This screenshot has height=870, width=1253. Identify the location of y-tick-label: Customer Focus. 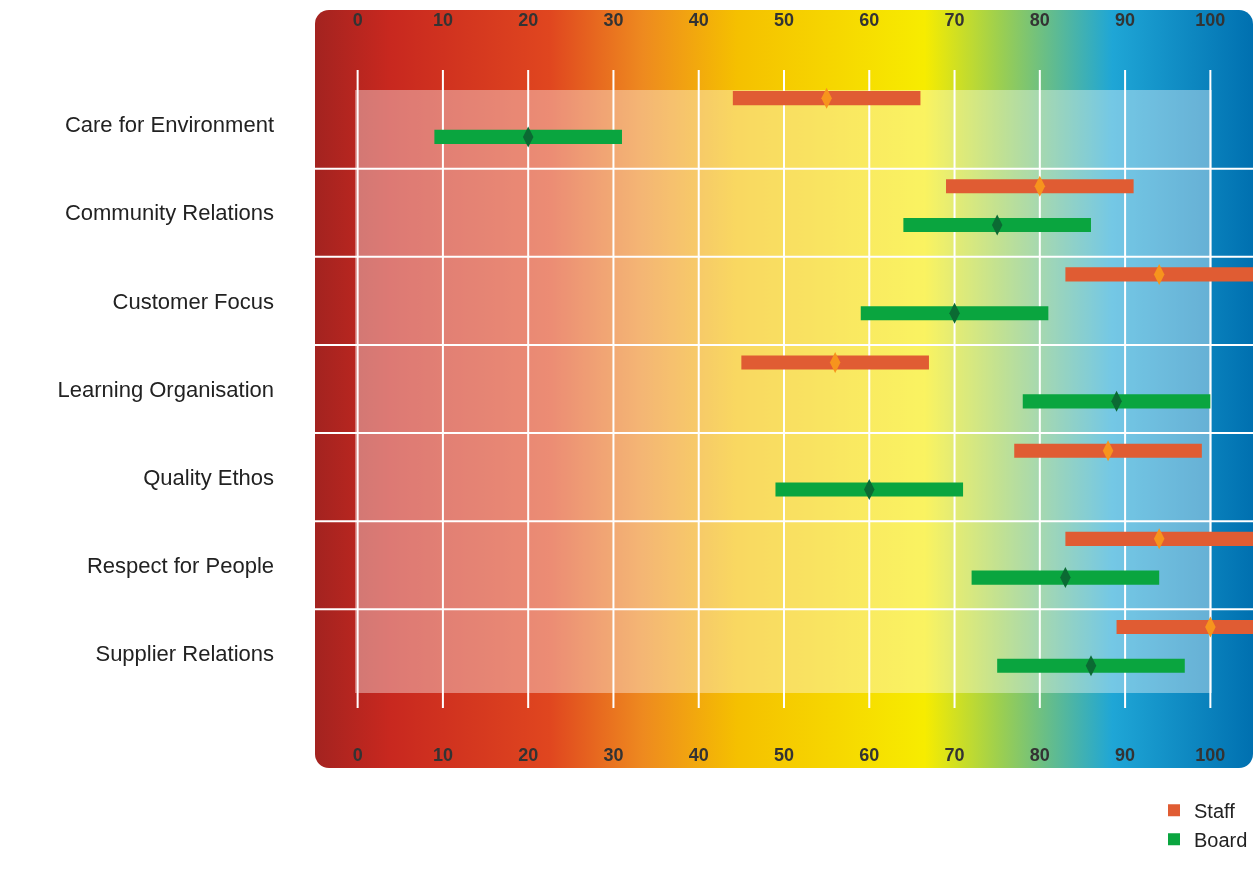
(193, 301).